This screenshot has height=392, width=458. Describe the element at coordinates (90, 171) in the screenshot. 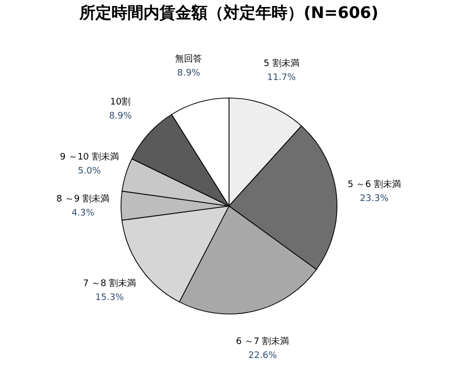

I see `data-label: 5.0%` at that location.